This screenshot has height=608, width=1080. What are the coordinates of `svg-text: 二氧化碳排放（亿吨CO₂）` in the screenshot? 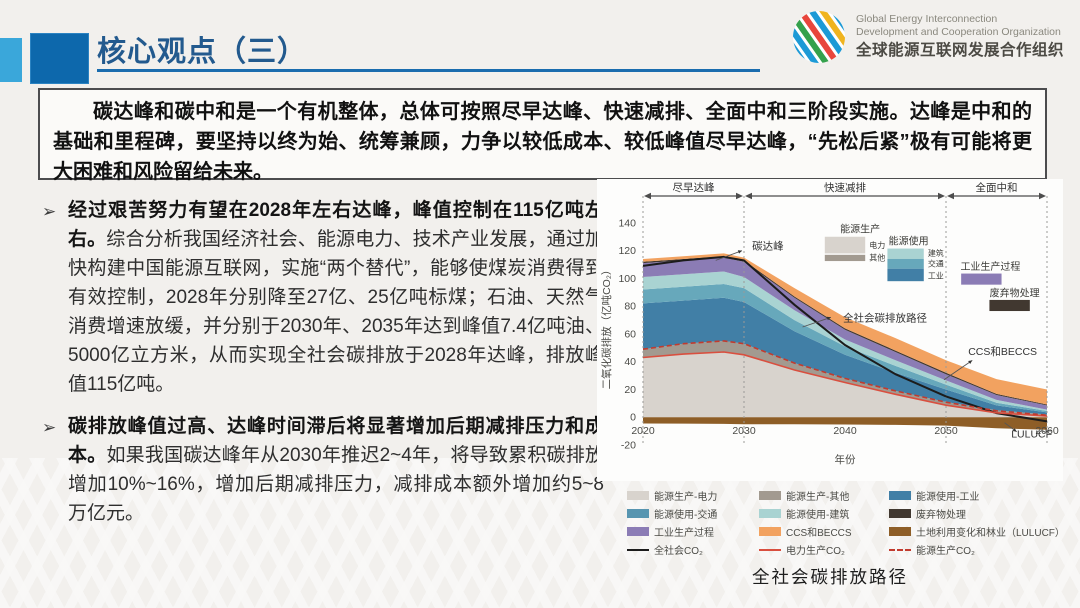 It's located at (606, 327).